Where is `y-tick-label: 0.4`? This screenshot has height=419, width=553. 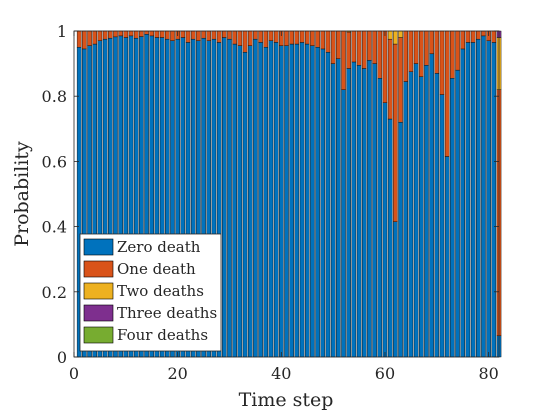
y-tick-label: 0.4 is located at coordinates (54, 227).